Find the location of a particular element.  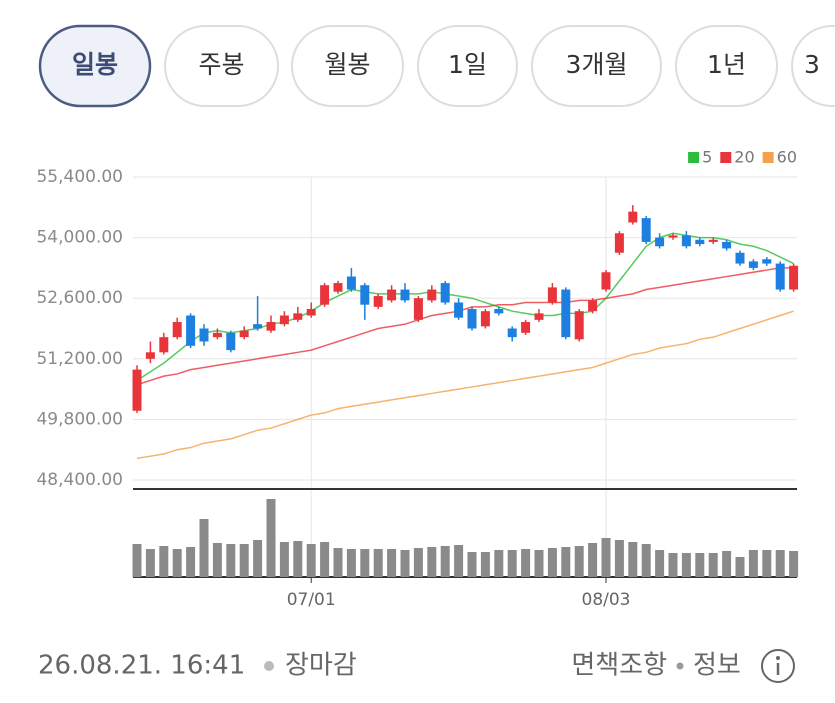

tab-label: 월봉 is located at coordinates (347, 64).